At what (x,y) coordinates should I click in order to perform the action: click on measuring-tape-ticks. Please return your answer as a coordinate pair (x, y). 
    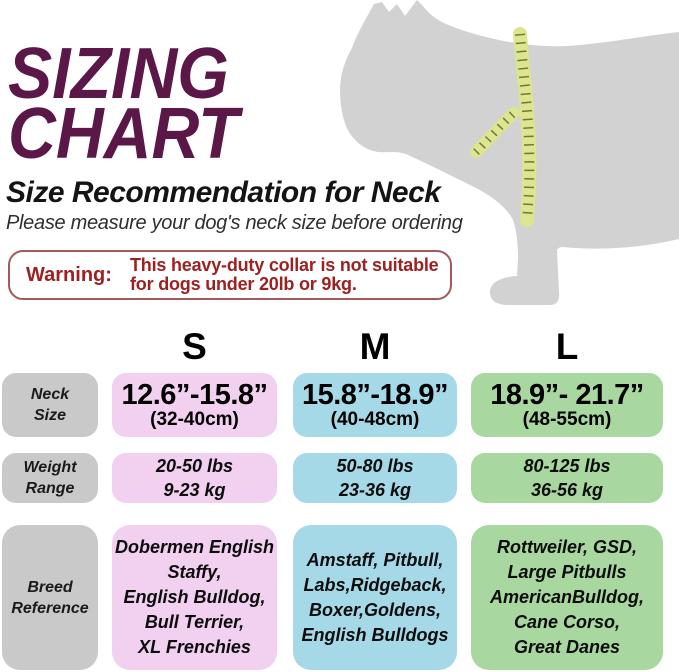
    Looking at the image, I should click on (525, 127).